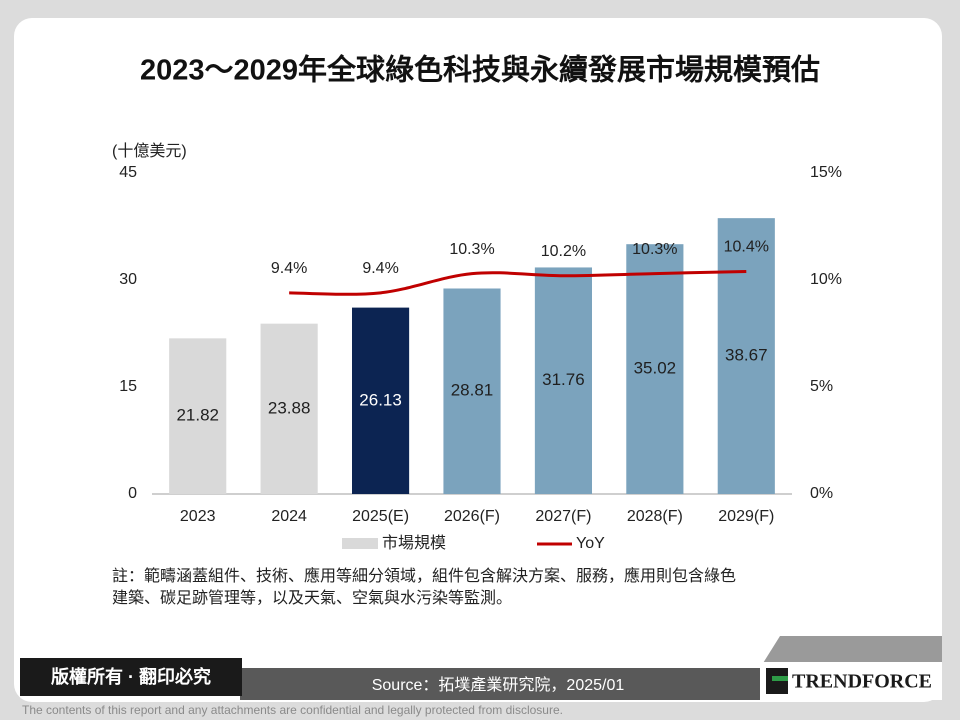 This screenshot has height=720, width=960. What do you see at coordinates (149, 151) in the screenshot?
I see `y-axis-label: (十億美元)` at bounding box center [149, 151].